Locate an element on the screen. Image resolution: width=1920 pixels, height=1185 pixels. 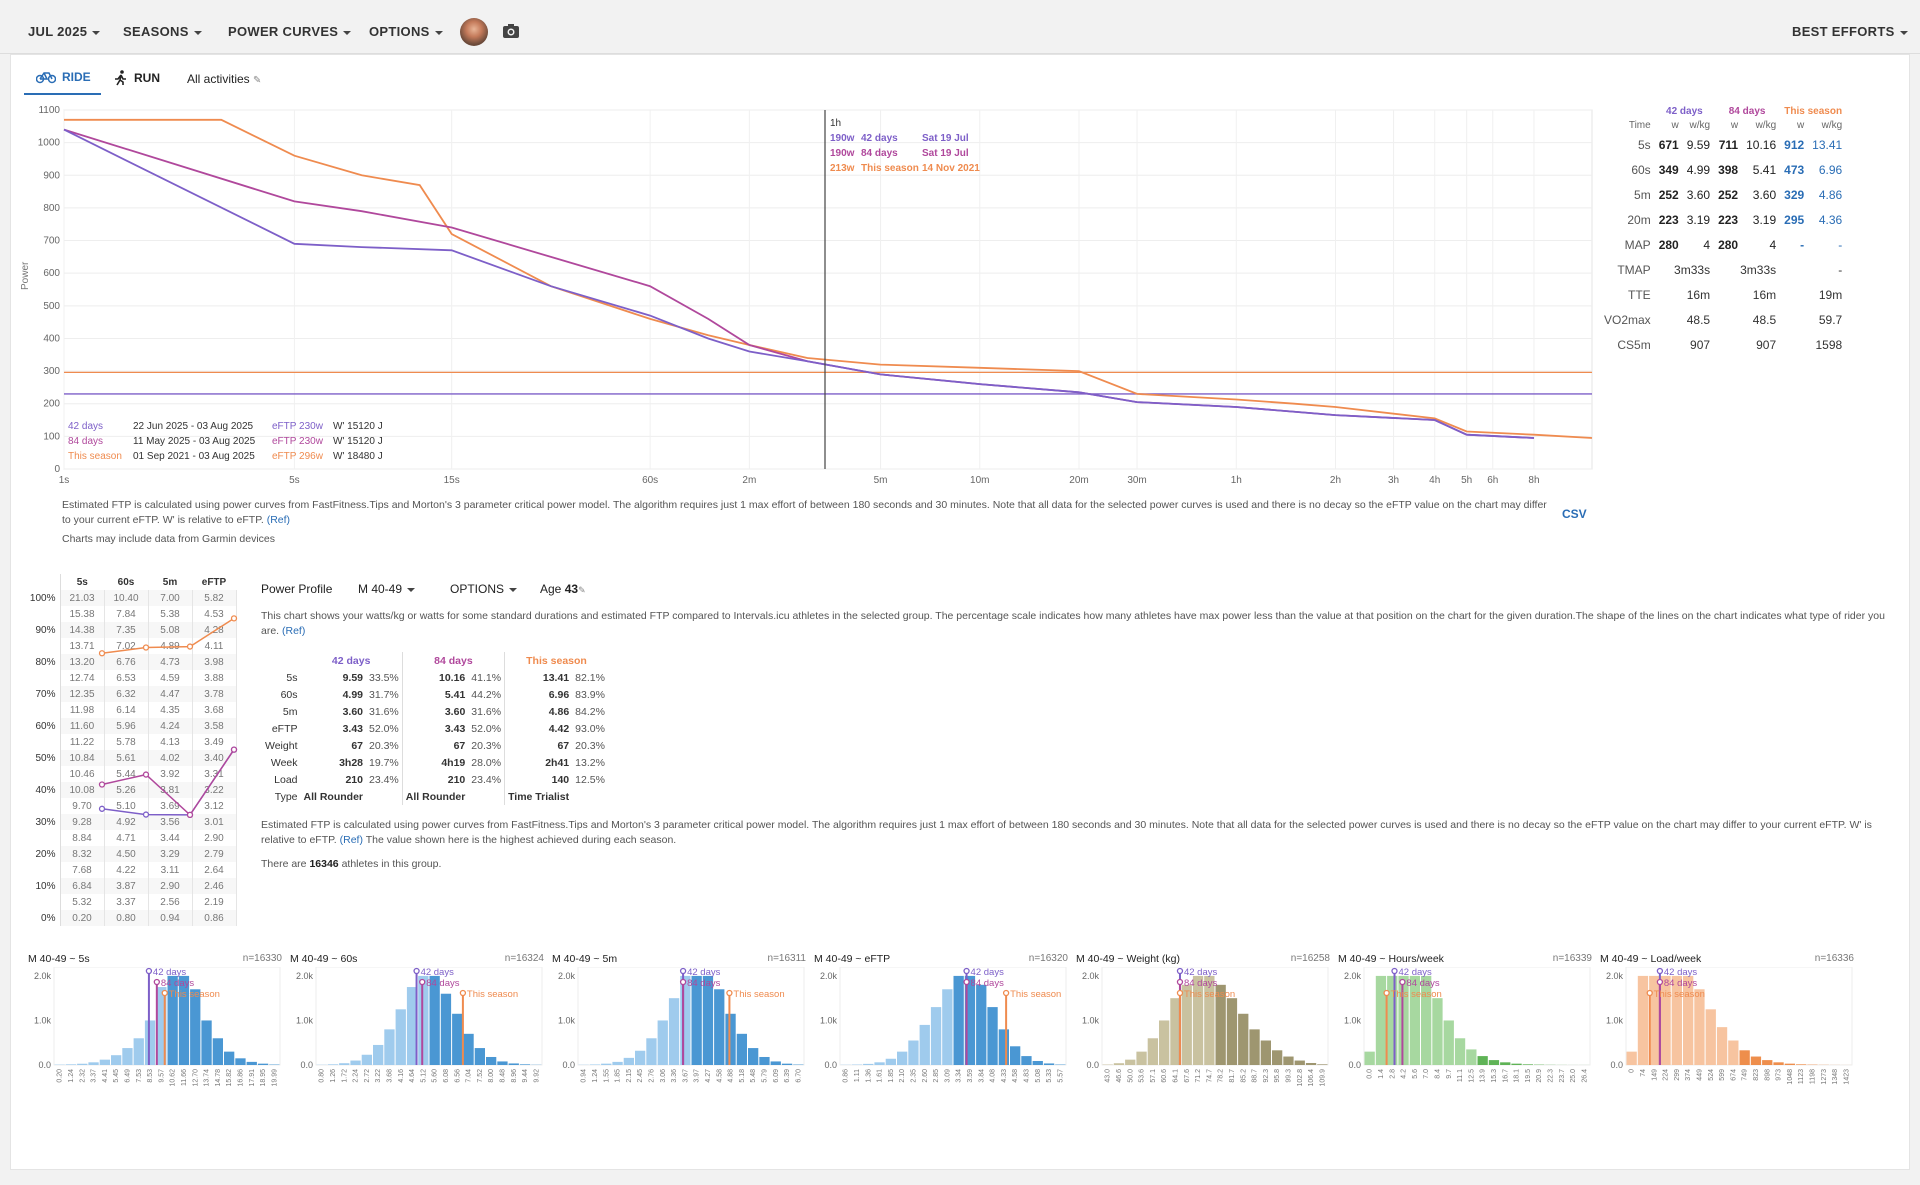
histogram-x-tick: 17.91 is located at coordinates (252, 1078).